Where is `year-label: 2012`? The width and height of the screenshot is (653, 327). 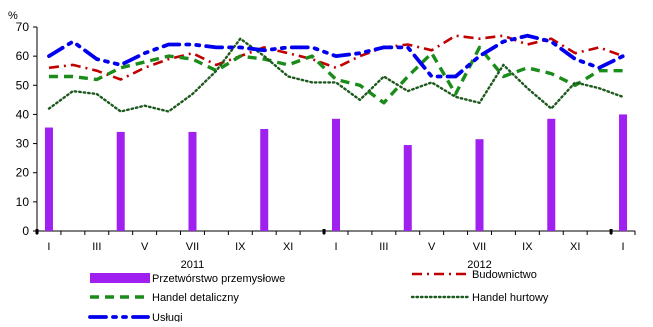
year-label: 2012 is located at coordinates (479, 265).